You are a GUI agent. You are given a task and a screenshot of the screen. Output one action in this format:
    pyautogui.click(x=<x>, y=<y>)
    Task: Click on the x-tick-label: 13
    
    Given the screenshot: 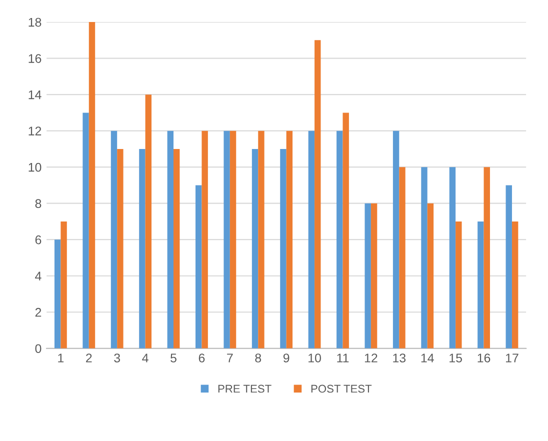 What is the action you would take?
    pyautogui.click(x=399, y=358)
    